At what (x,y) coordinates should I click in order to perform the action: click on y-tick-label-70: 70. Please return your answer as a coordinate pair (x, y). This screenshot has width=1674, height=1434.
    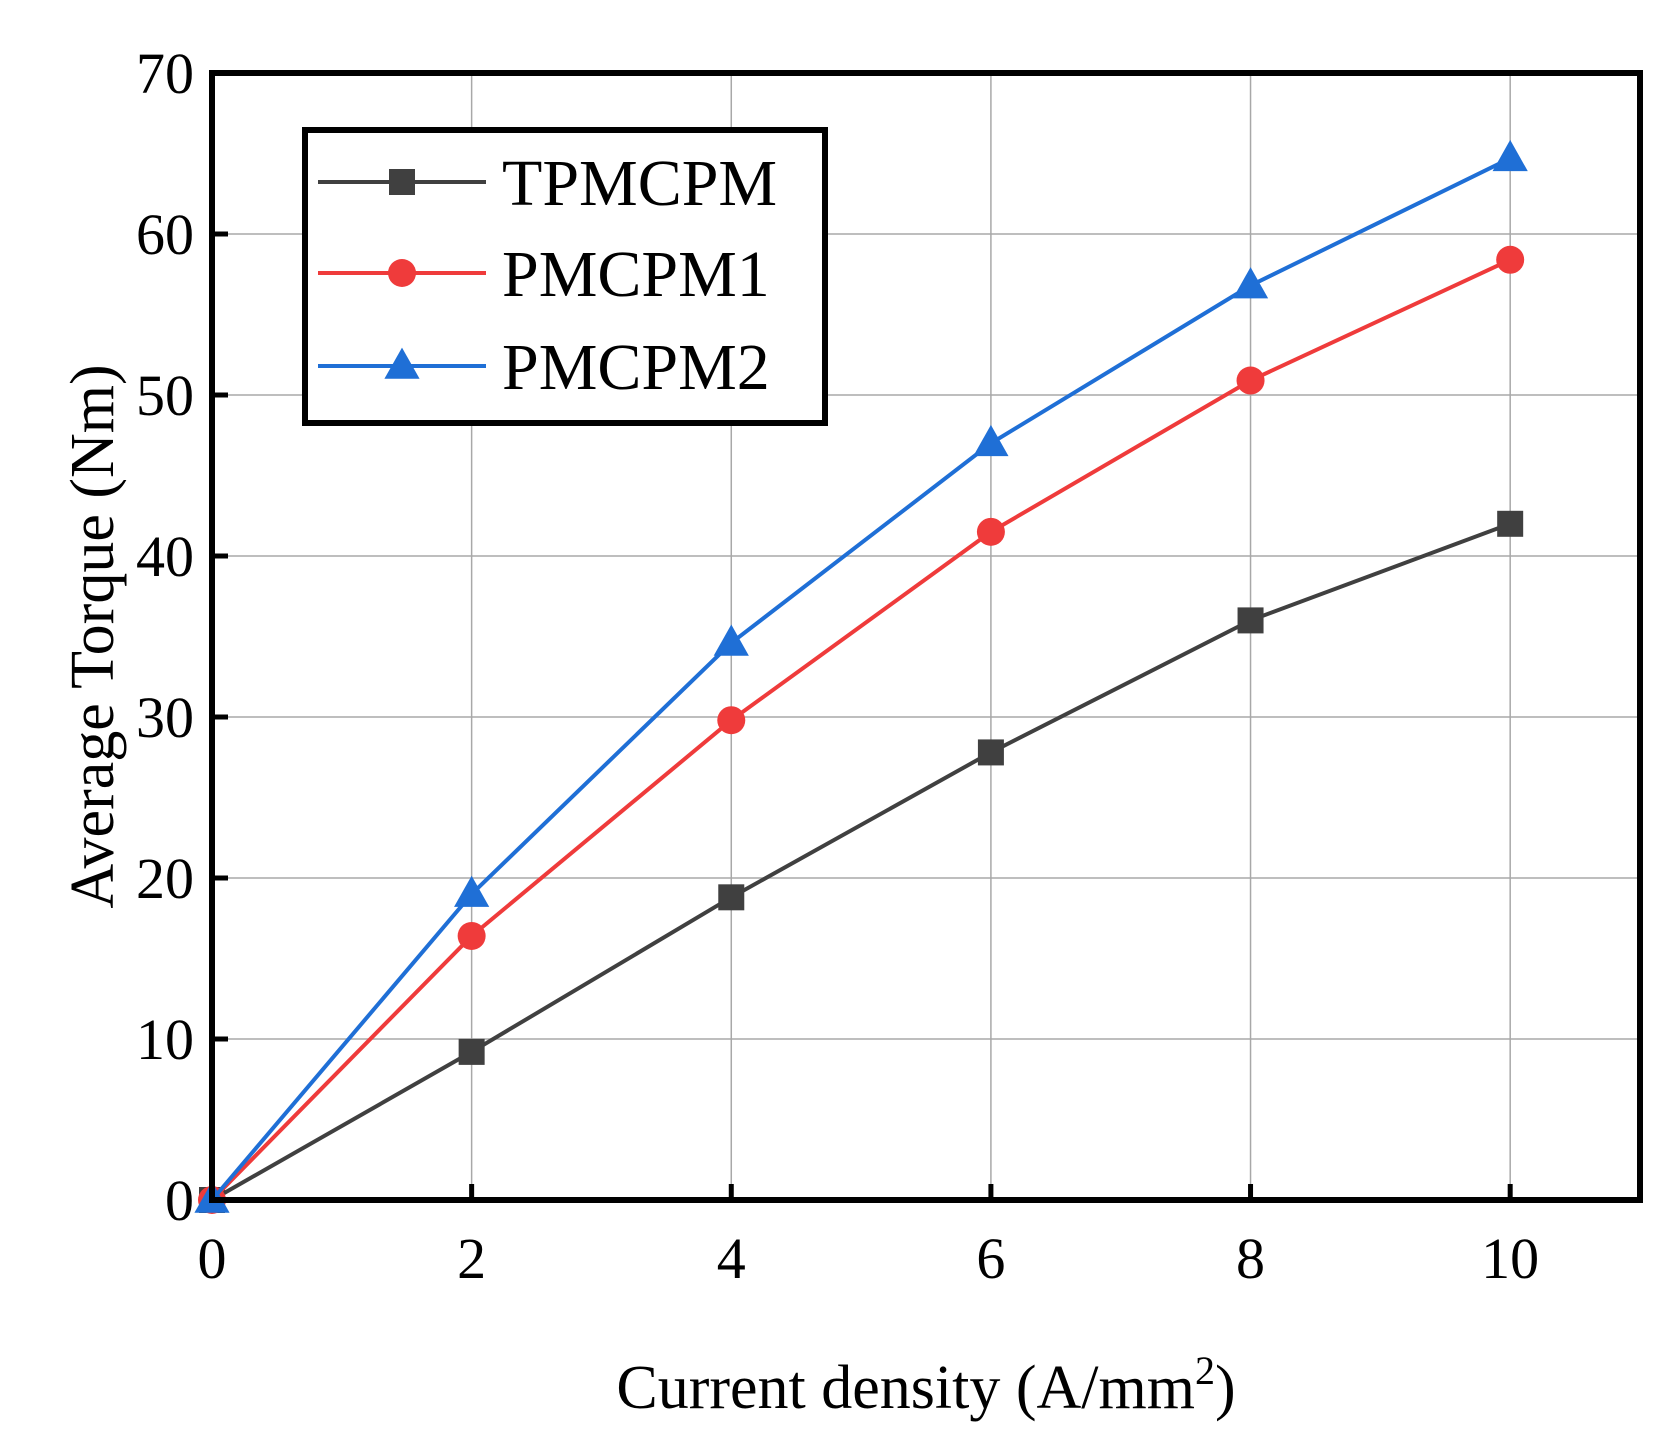
    Looking at the image, I should click on (165, 73).